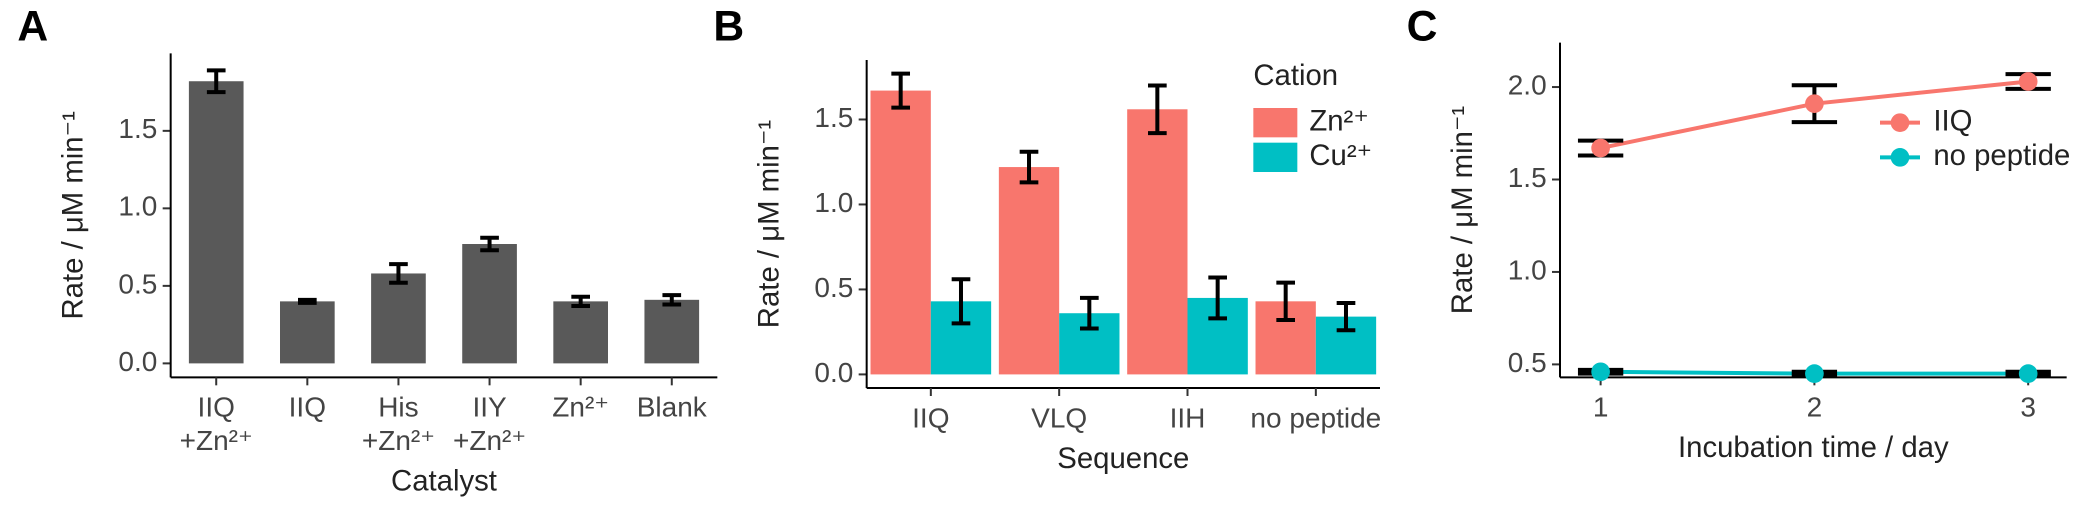 The height and width of the screenshot is (518, 2080). Describe the element at coordinates (1422, 27) in the screenshot. I see `panel-label: C` at that location.